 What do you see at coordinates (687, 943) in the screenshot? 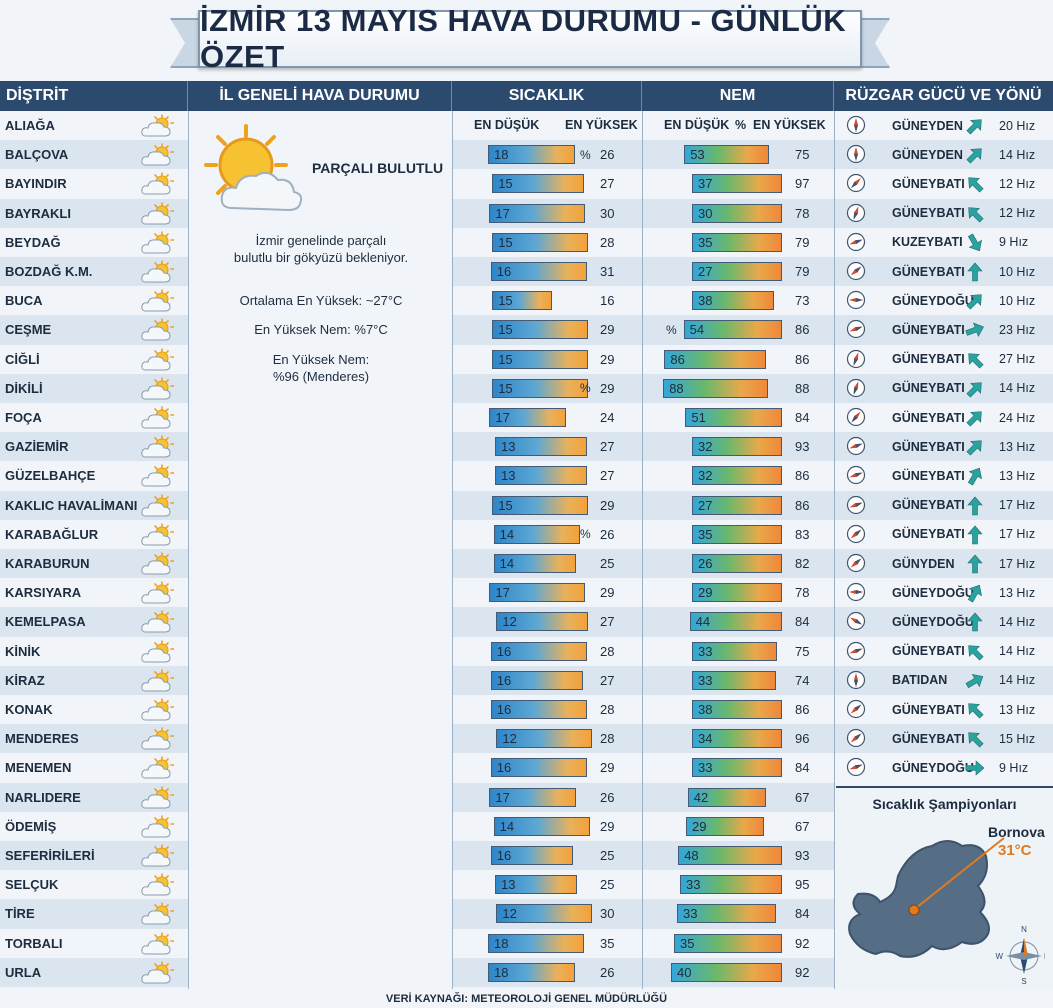
I see `hum-min-value: 35` at bounding box center [687, 943].